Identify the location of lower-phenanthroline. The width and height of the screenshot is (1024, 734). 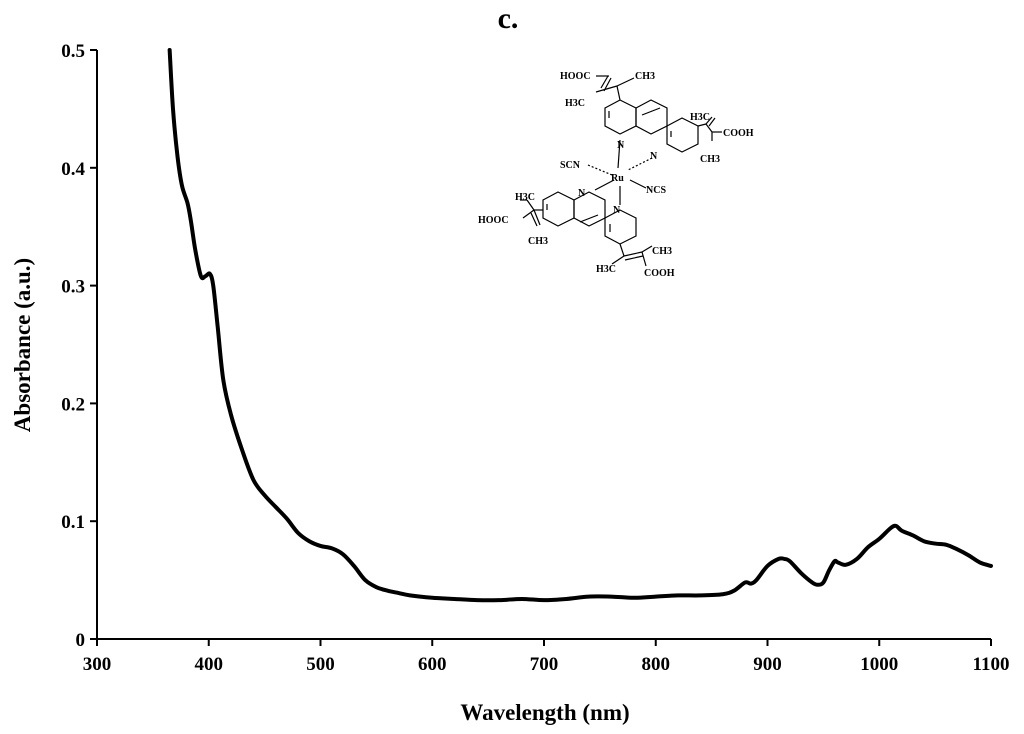
(586, 223).